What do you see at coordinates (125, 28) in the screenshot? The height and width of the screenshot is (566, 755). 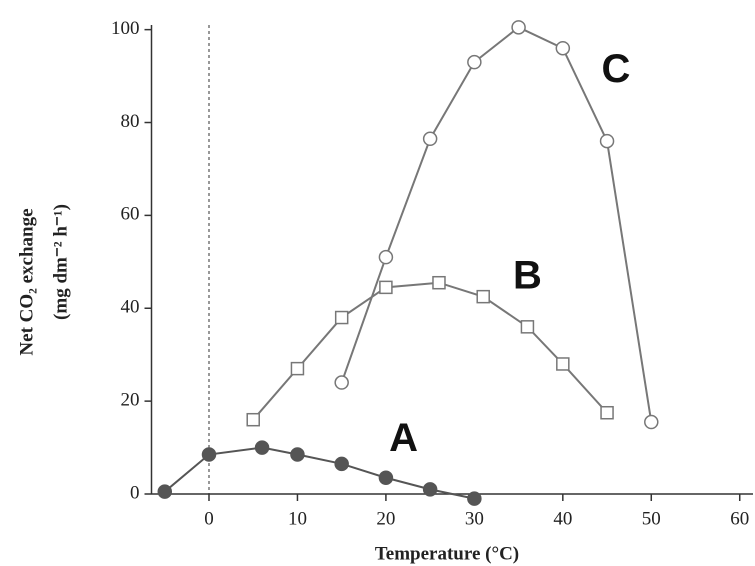 I see `y-tick-label: 100` at bounding box center [125, 28].